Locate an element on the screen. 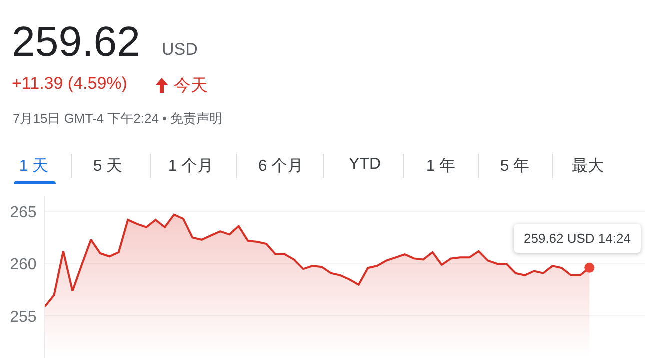  text: 今天 is located at coordinates (191, 86).